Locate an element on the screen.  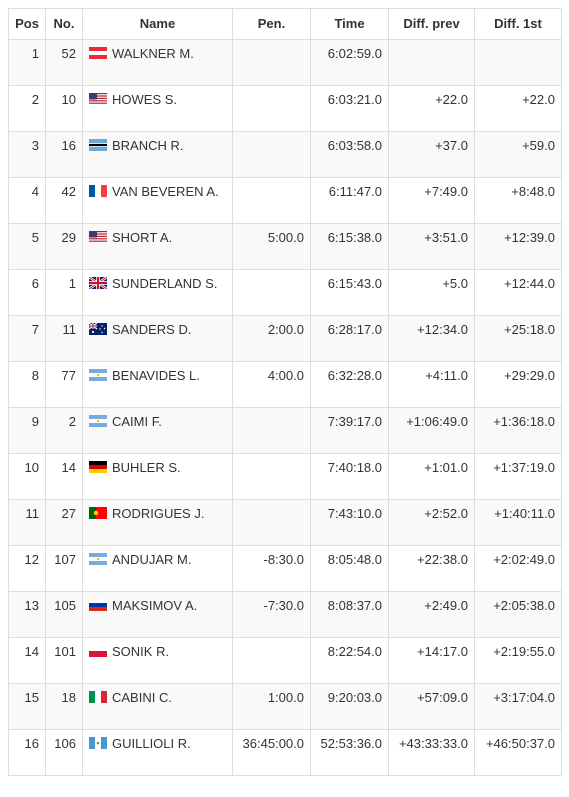
result-row: 6 1 SUNDERLAND S. 6:15:43.0 +5.0 +12:44.0 is located at coordinates (285, 292).